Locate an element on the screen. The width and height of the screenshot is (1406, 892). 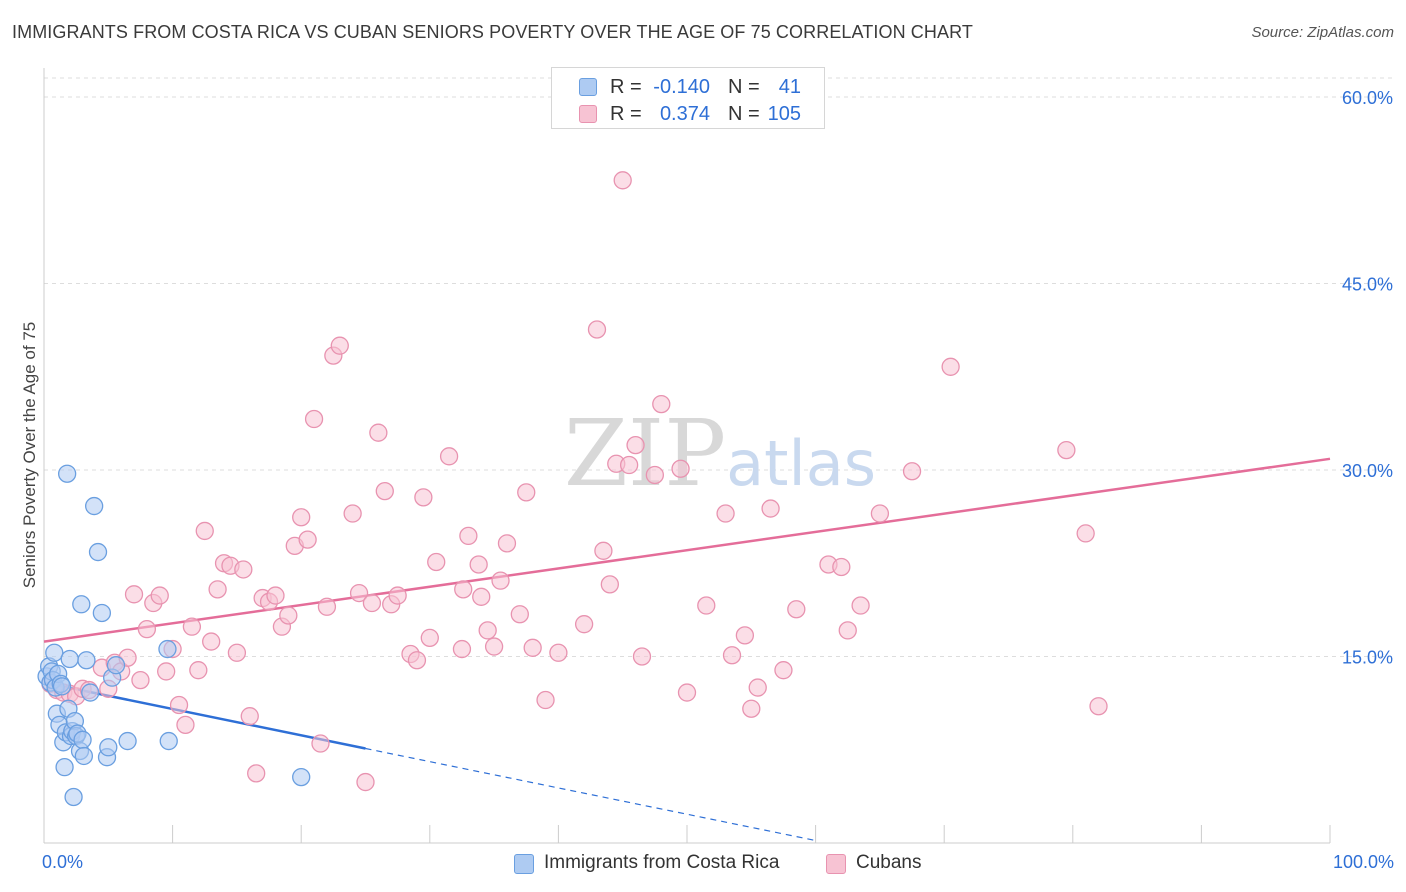
y-tick-label: 60.0% is located at coordinates (1367, 98).